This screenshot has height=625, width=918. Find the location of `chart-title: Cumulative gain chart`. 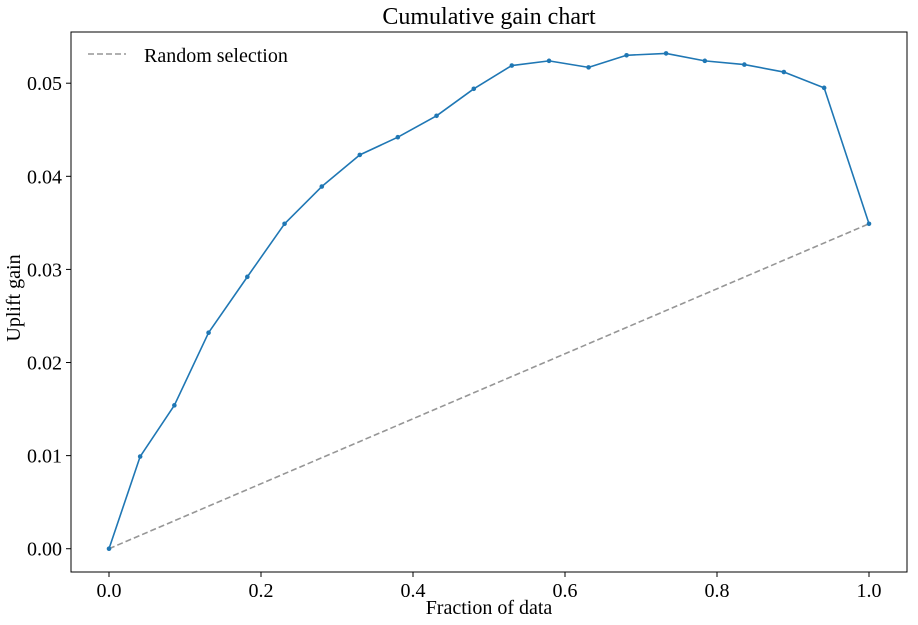

chart-title: Cumulative gain chart is located at coordinates (489, 17).